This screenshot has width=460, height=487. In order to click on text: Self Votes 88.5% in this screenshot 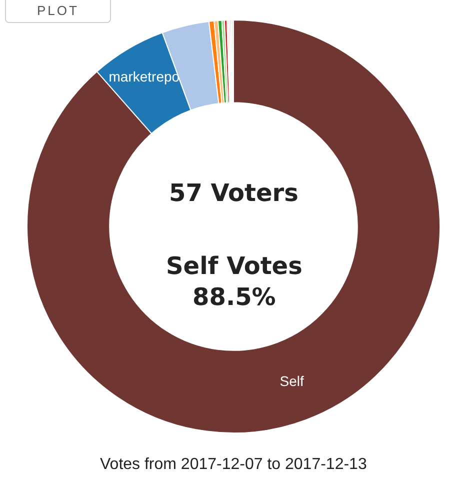, I will do `click(234, 282)`.